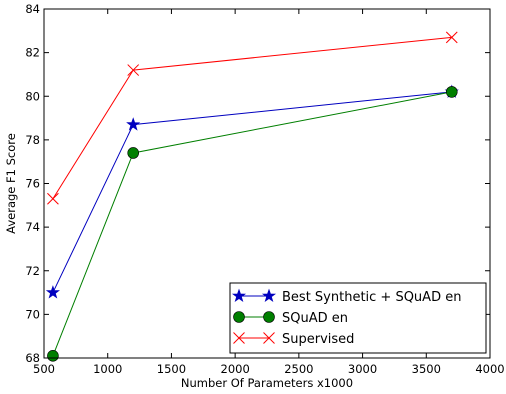 The width and height of the screenshot is (506, 394). Describe the element at coordinates (267, 383) in the screenshot. I see `x-axis-title: Number Of Parameters x1000` at that location.